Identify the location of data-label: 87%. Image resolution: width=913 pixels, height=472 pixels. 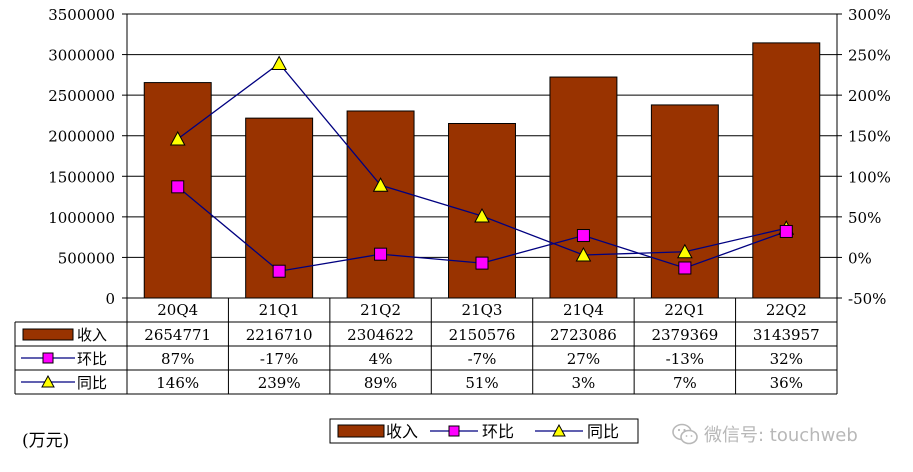
(177, 359).